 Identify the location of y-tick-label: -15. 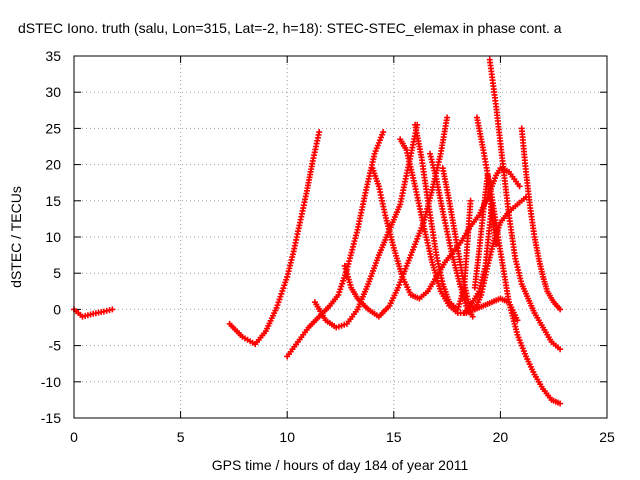
(51, 418).